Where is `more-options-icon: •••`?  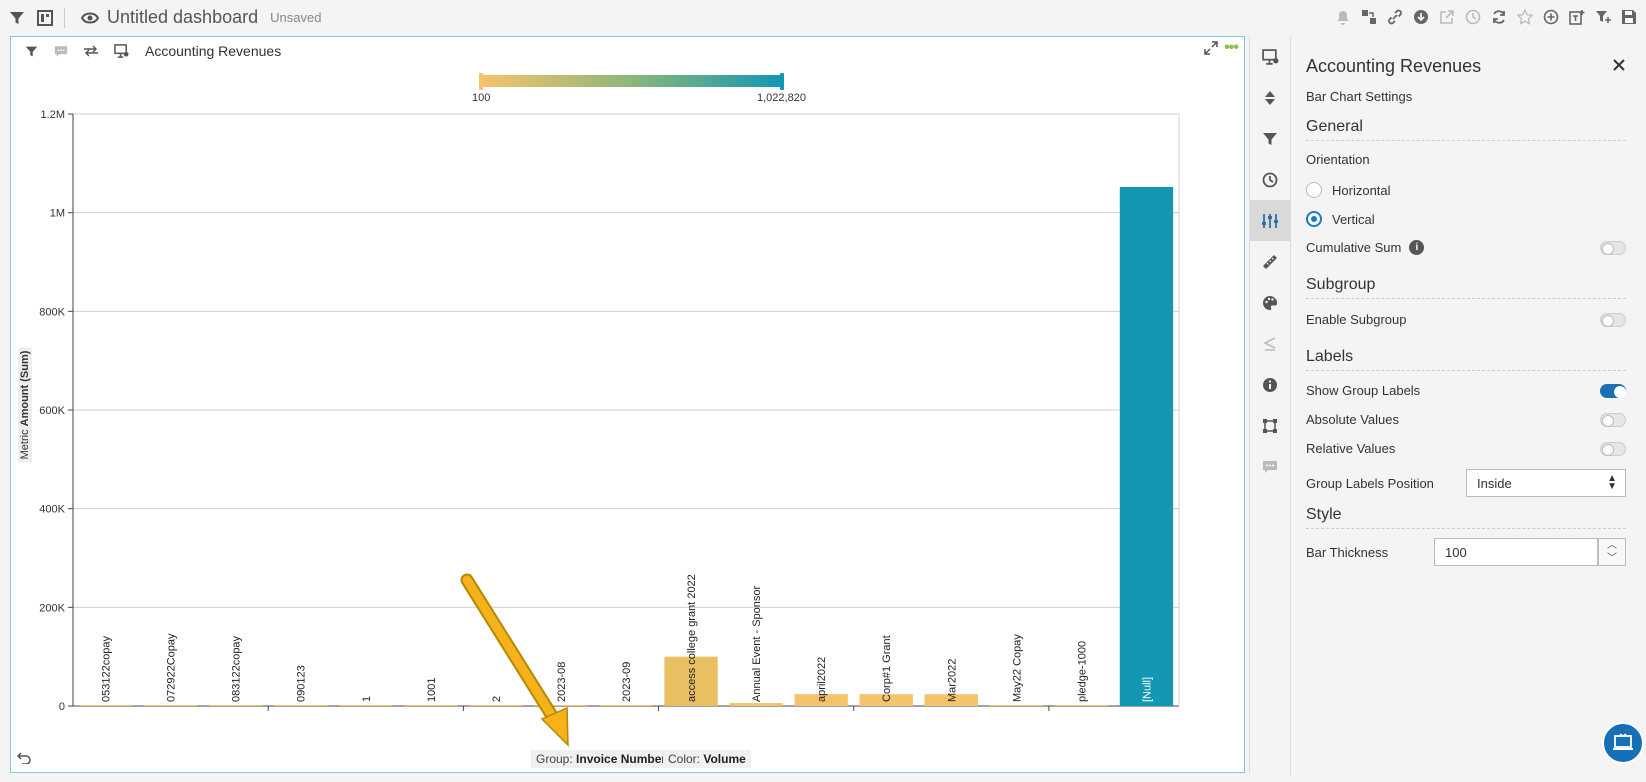
more-options-icon: ••• is located at coordinates (1231, 47).